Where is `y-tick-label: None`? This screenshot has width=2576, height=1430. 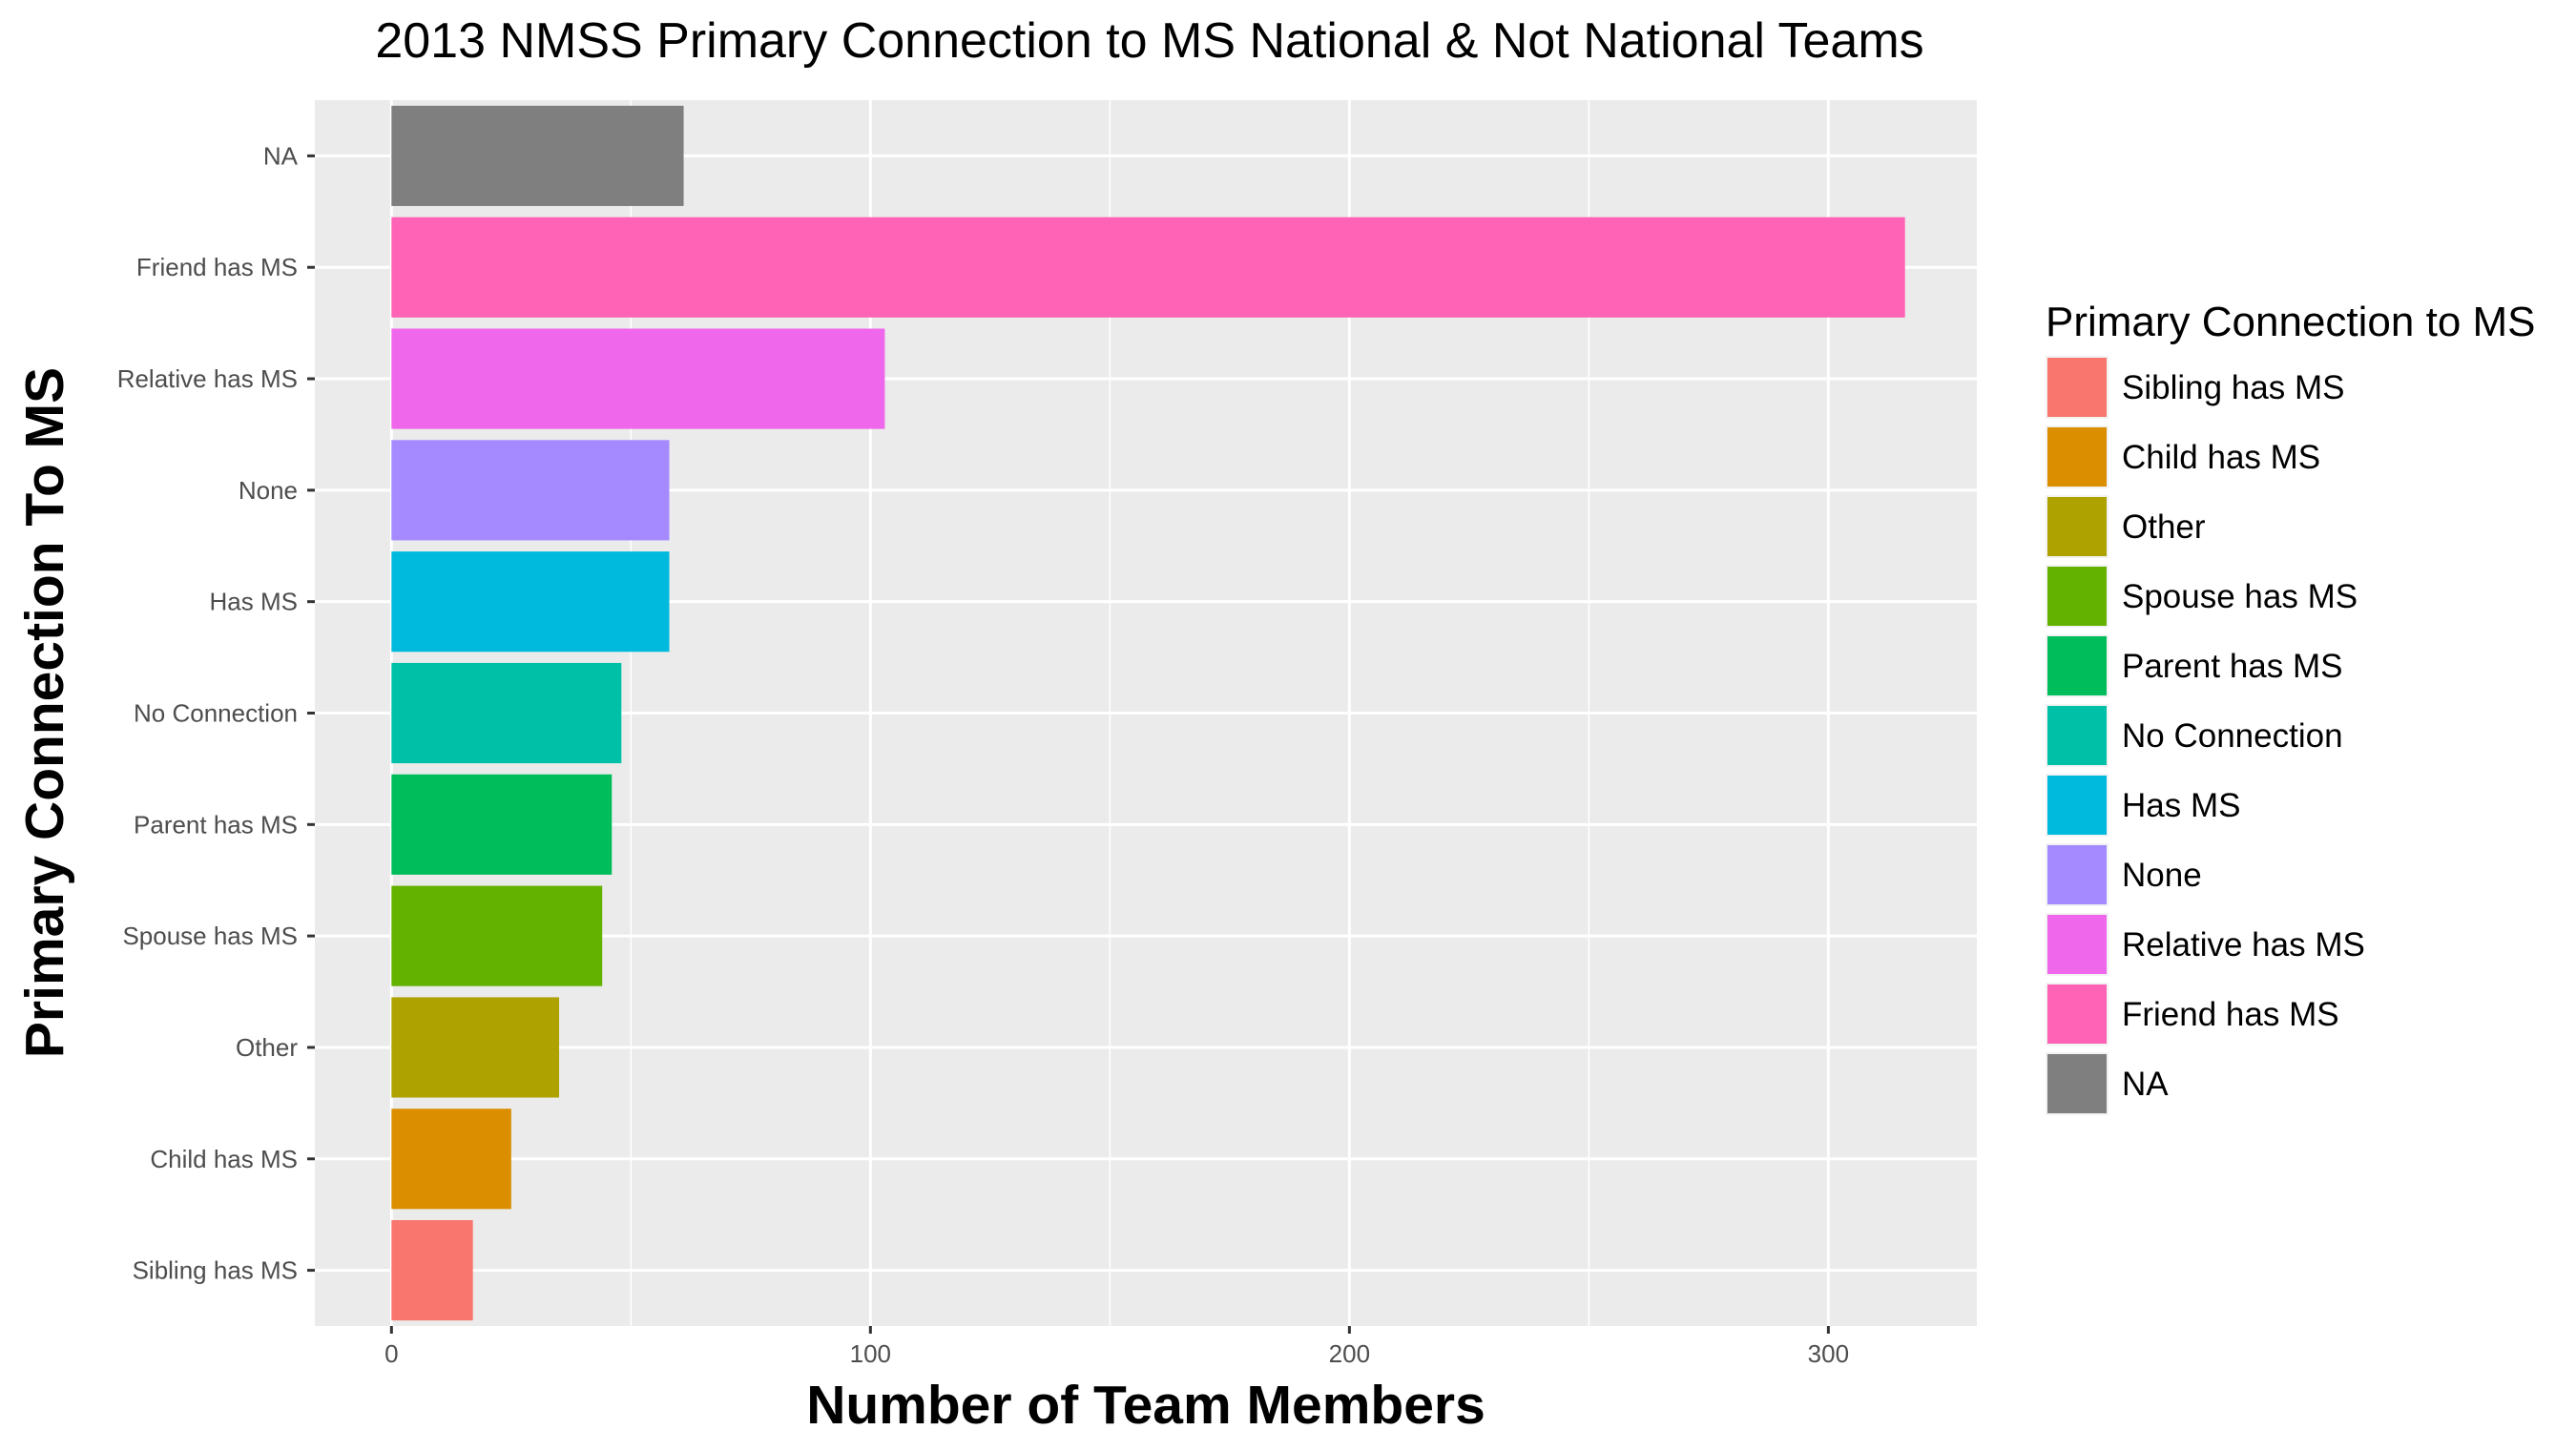 y-tick-label: None is located at coordinates (268, 490).